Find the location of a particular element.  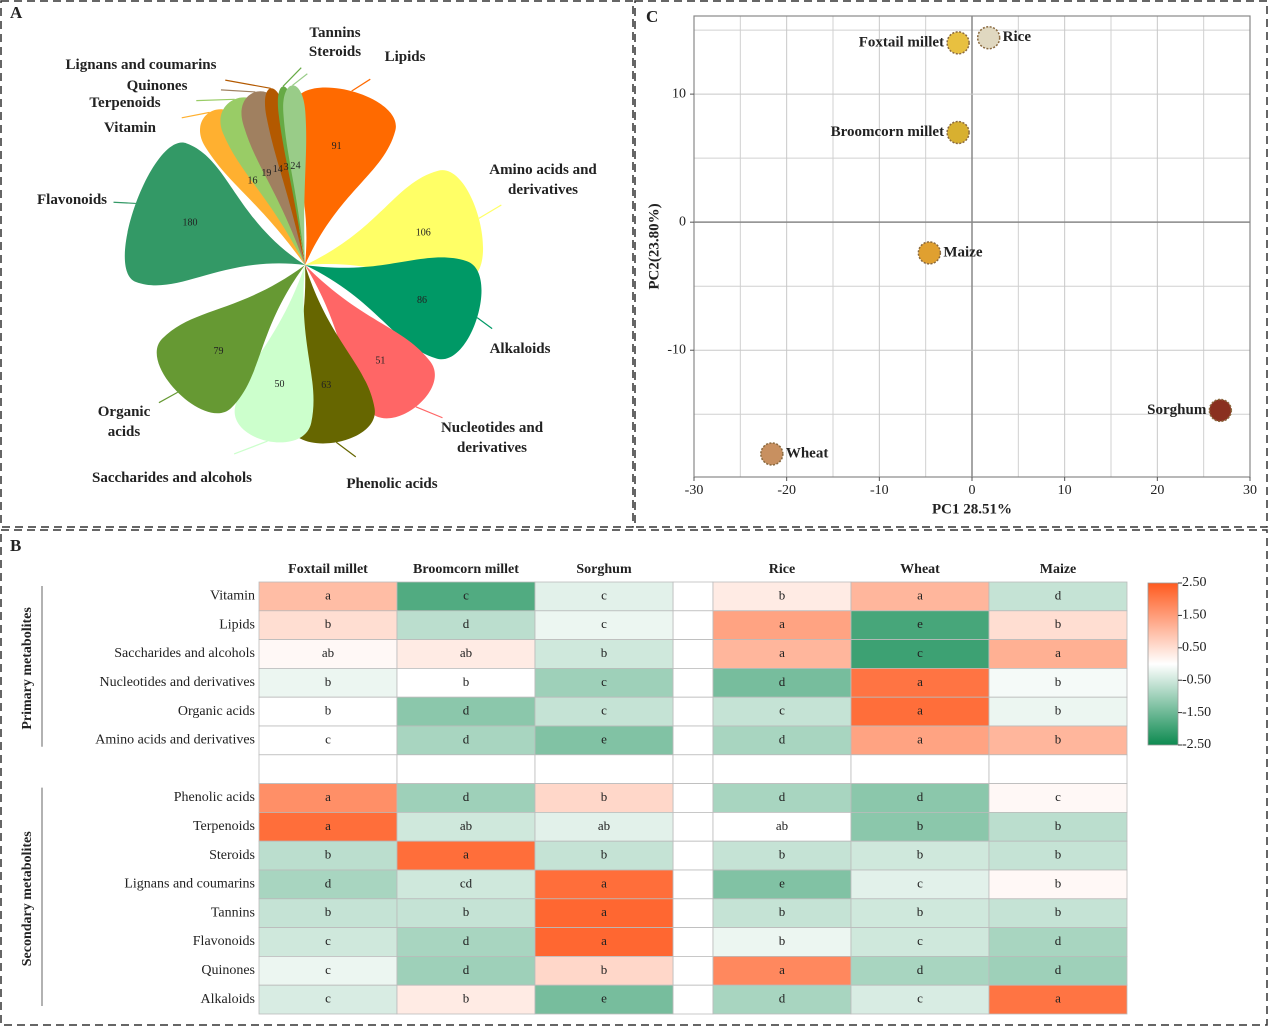

point-label: Sorghum is located at coordinates (1177, 410).